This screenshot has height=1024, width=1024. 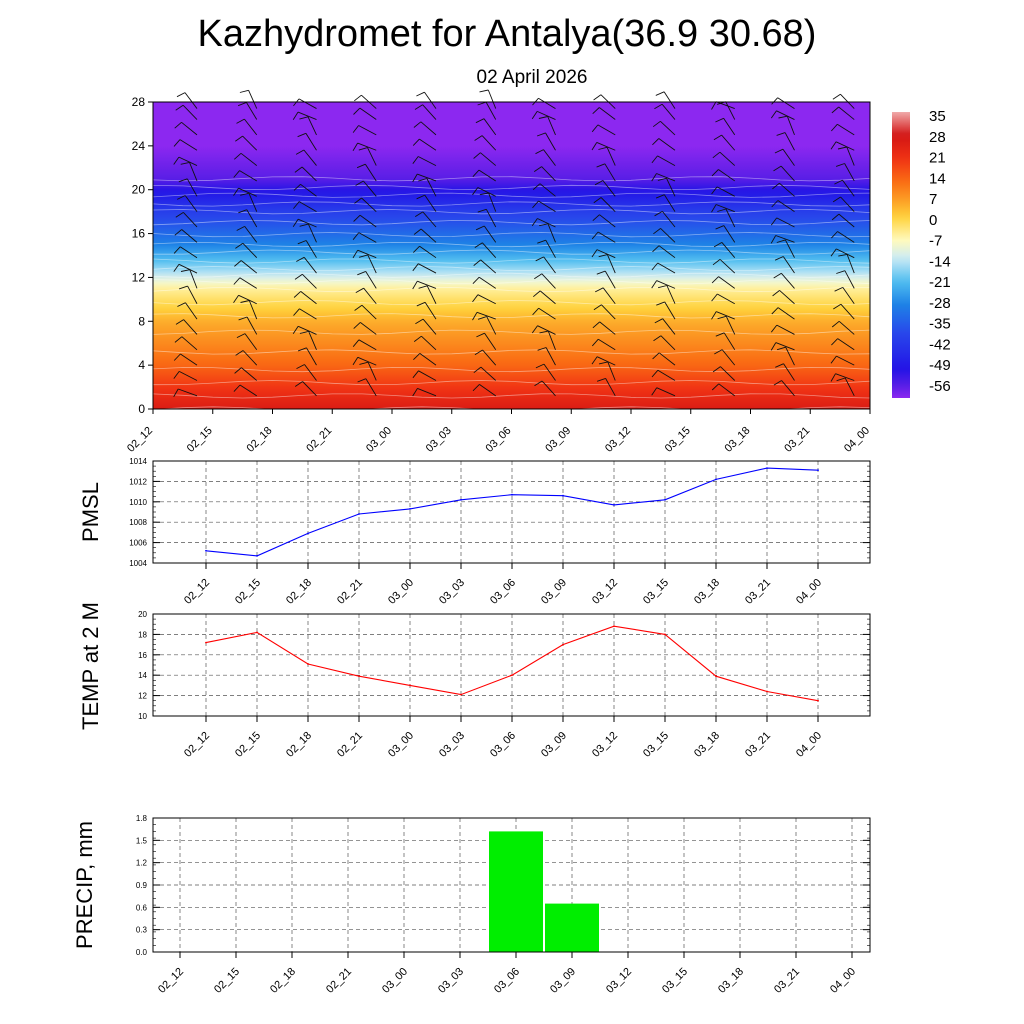 I want to click on colorbar-scale, so click(x=901, y=255).